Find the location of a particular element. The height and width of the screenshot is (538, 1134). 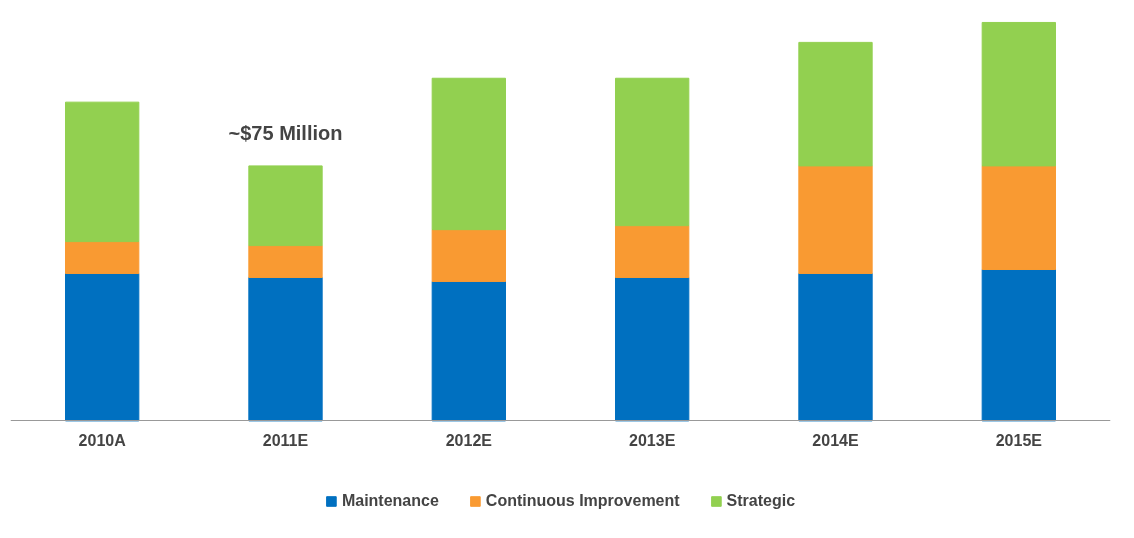

annotation: ~$75 Million is located at coordinates (285, 132).